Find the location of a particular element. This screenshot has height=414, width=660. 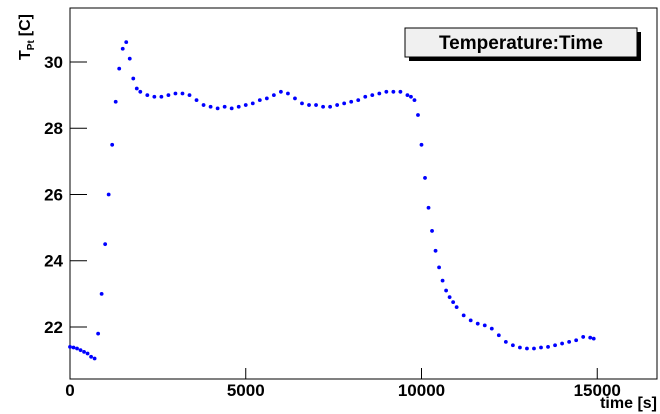

x-tick-label: 0 is located at coordinates (69, 390).